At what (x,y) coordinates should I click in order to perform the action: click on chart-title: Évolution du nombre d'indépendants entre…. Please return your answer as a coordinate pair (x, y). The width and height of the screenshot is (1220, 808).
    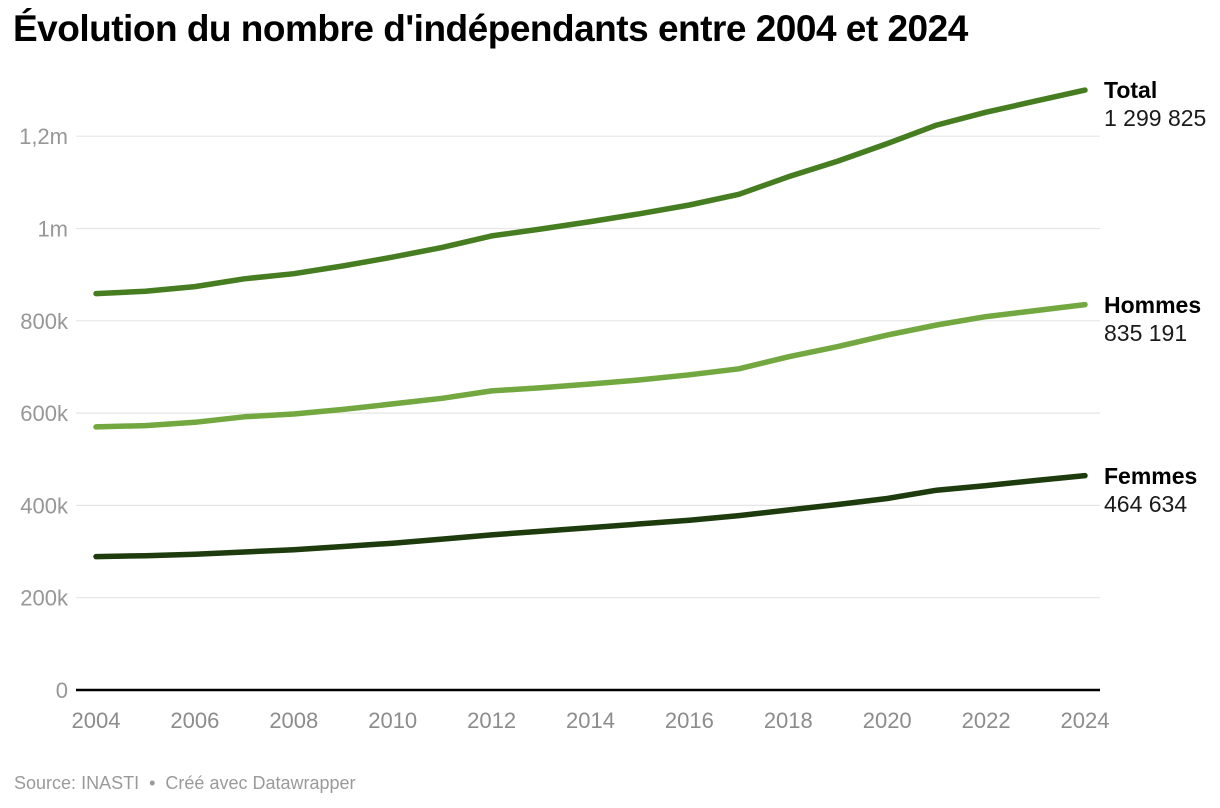
    Looking at the image, I should click on (490, 28).